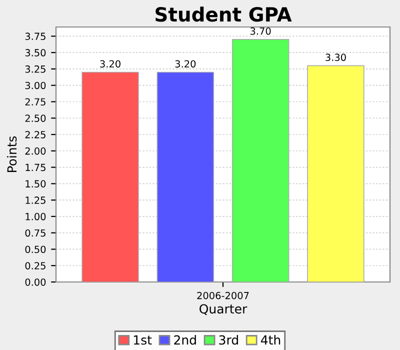  Describe the element at coordinates (260, 31) in the screenshot. I see `data-label: 3.70` at that location.